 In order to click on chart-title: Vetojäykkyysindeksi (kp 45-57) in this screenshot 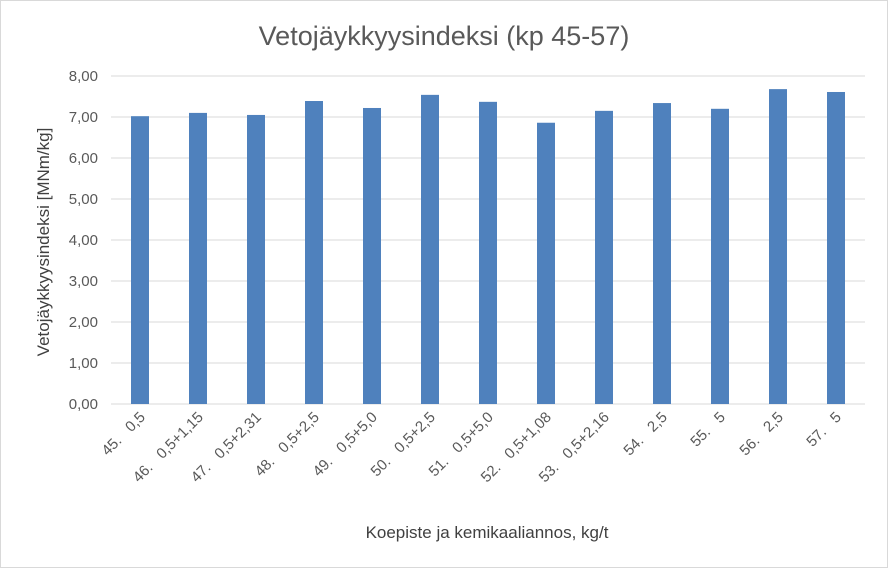, I will do `click(444, 36)`.